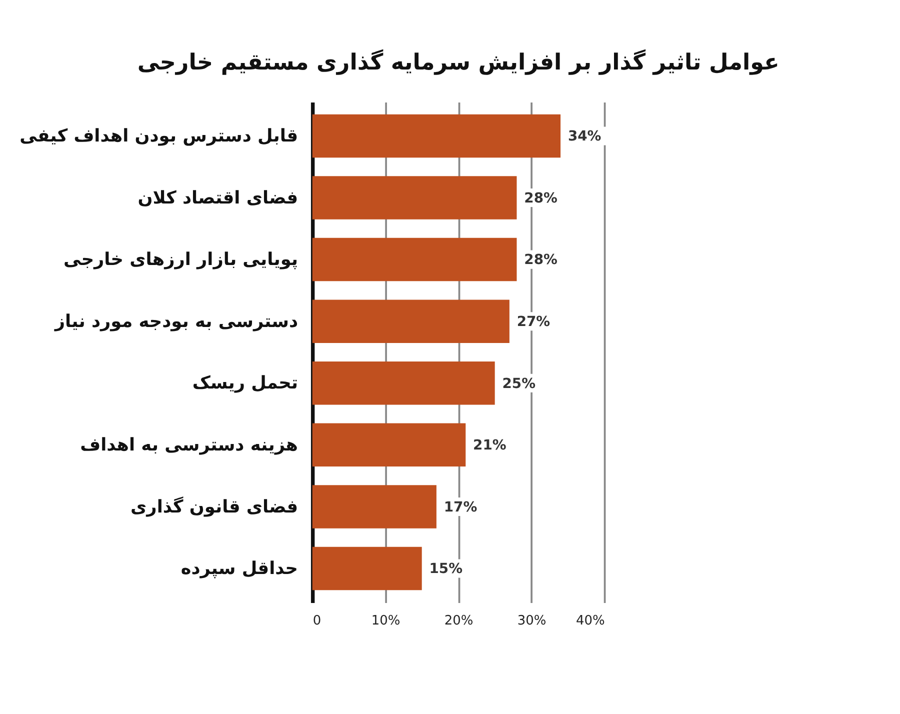 Image resolution: width=900 pixels, height=714 pixels. What do you see at coordinates (461, 507) in the screenshot?
I see `data-label: 17%` at bounding box center [461, 507].